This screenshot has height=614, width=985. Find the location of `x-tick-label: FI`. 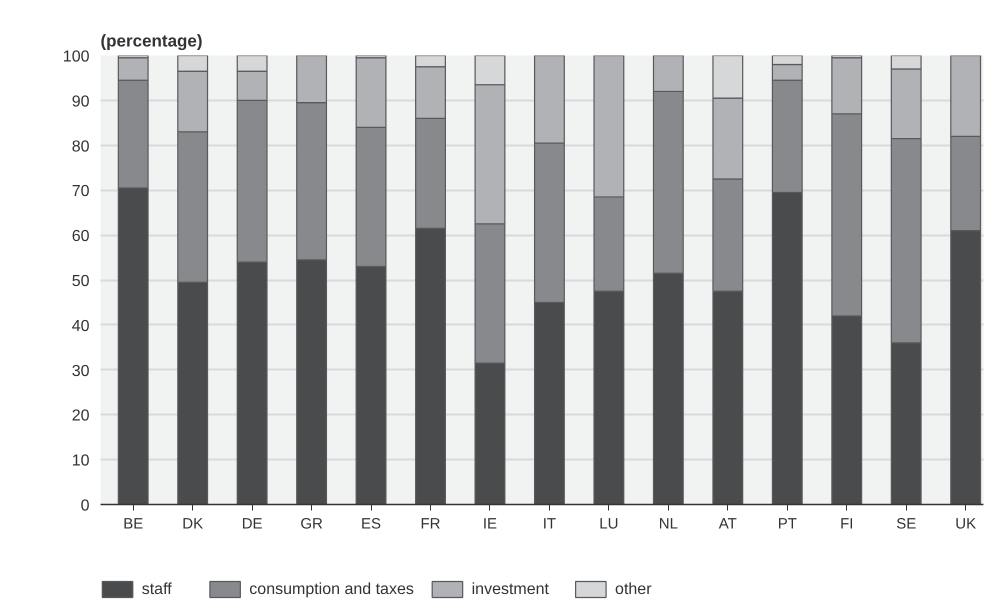

x-tick-label: FI is located at coordinates (847, 524).